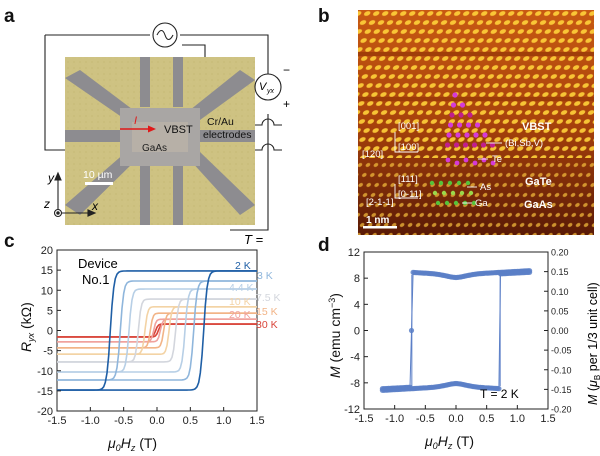 The image size is (600, 456). Describe the element at coordinates (355, 358) in the screenshot. I see `y-tick-label-d: -4` at that location.